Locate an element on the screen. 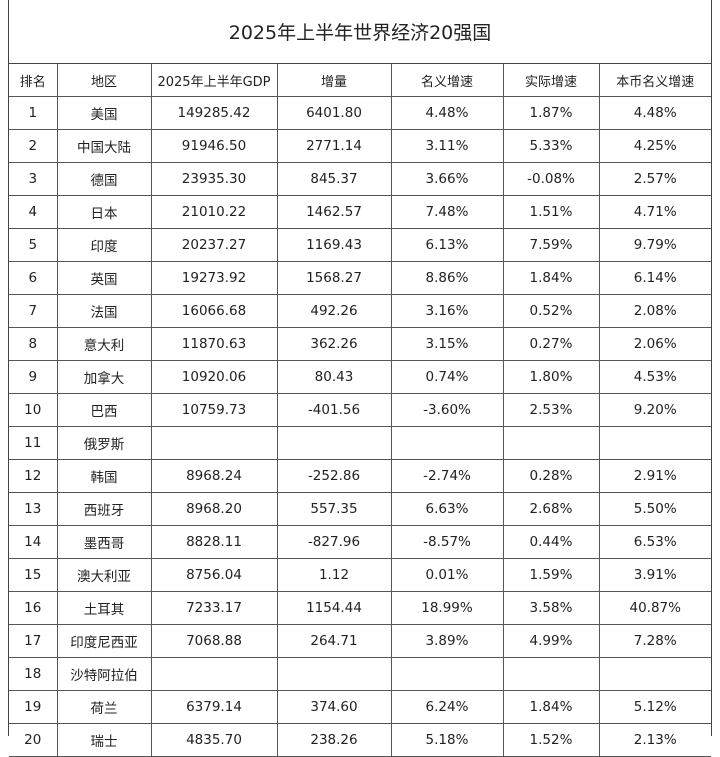 Image resolution: width=720 pixels, height=757 pixels. table-row: 12 韩国 8968.24 -252.86 -2.74% 0.28% 2.91% is located at coordinates (360, 476).